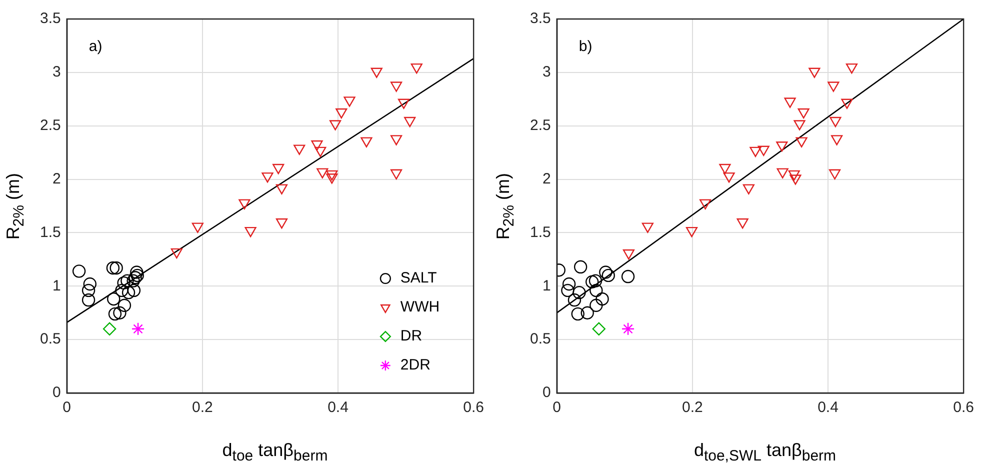 The image size is (998, 473). What do you see at coordinates (420, 307) in the screenshot?
I see `legend-label: WWH` at bounding box center [420, 307].